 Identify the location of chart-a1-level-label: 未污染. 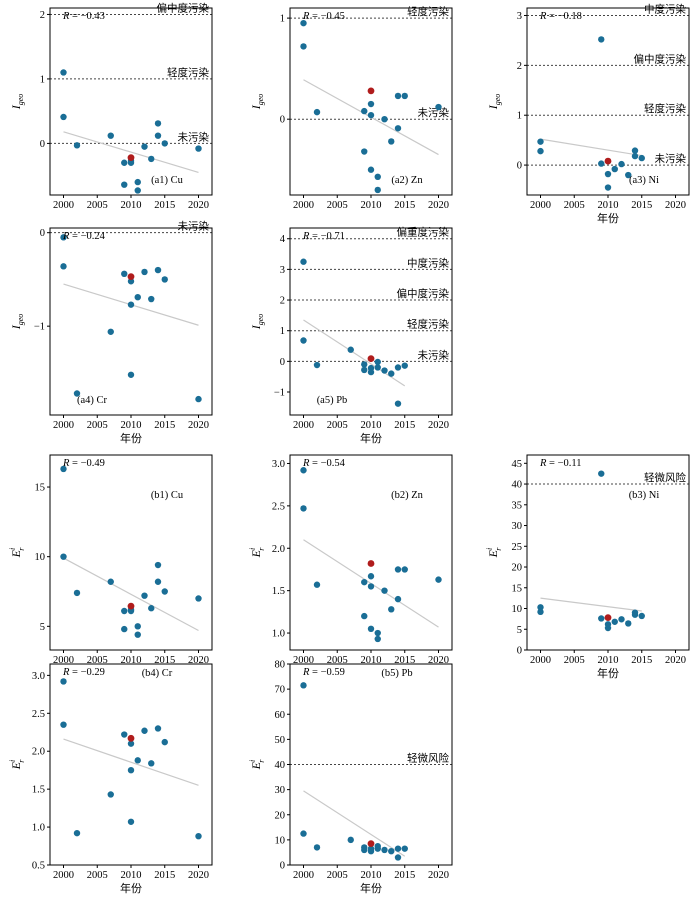
(194, 136).